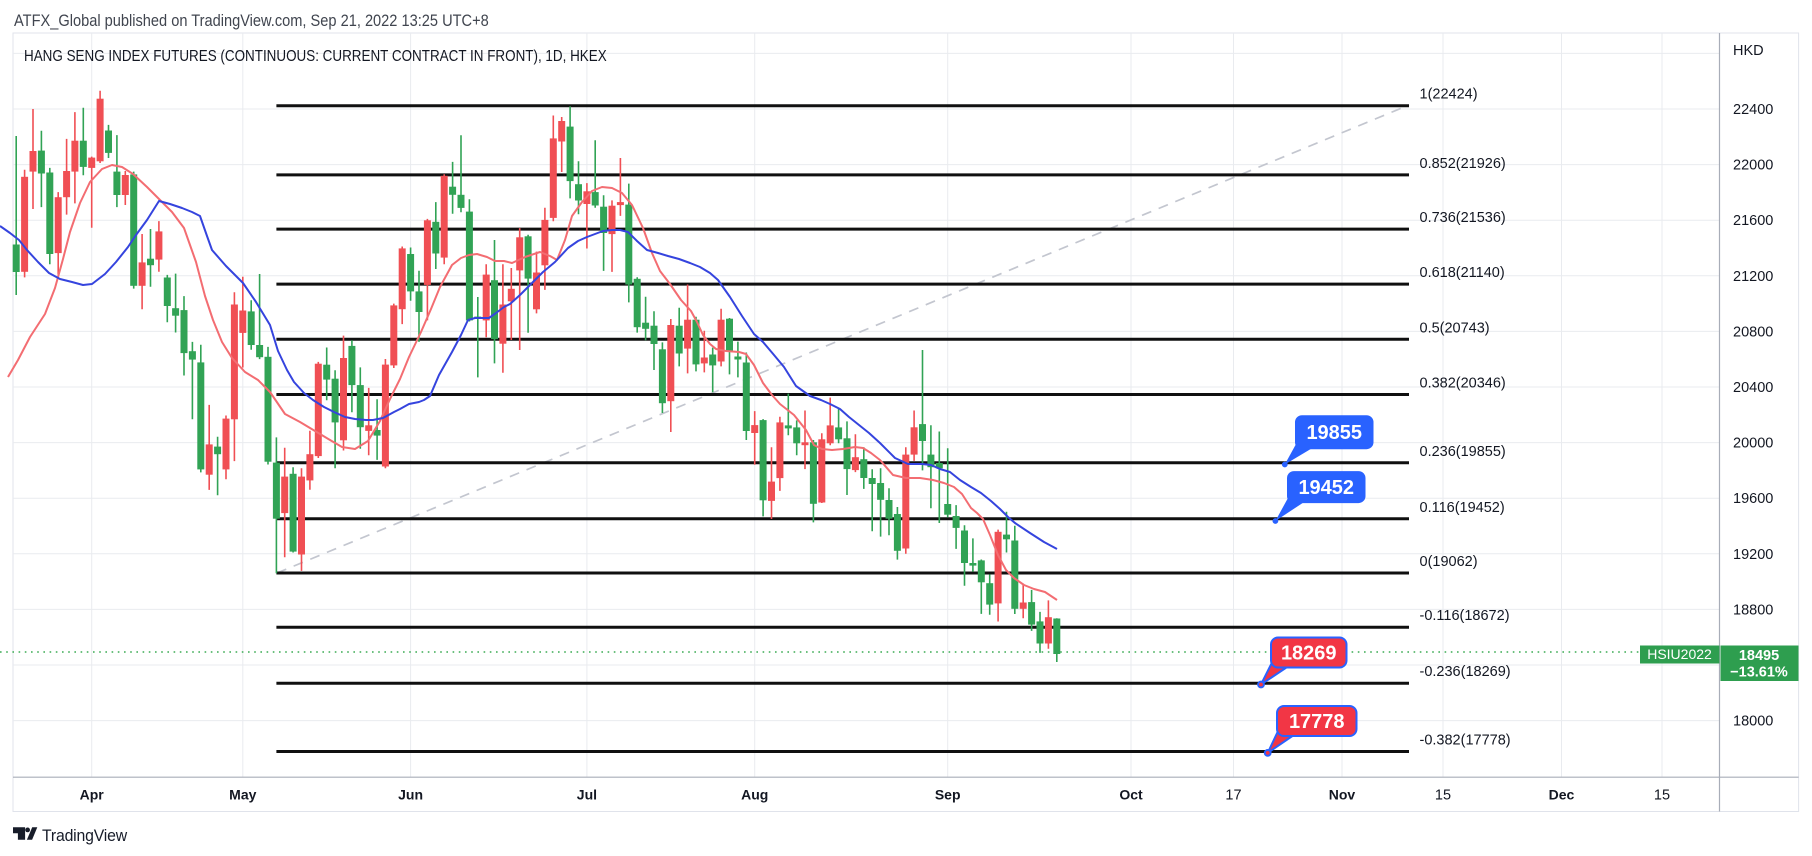  Describe the element at coordinates (242, 795) in the screenshot. I see `svg-text: May` at that location.